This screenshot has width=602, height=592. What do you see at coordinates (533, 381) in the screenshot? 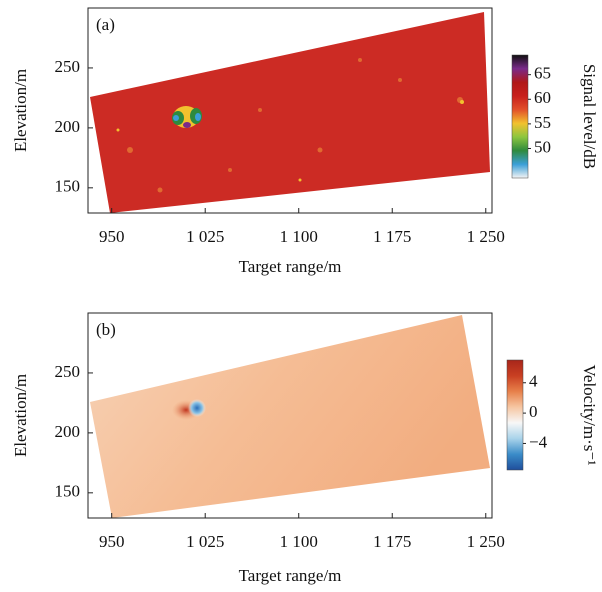
I see `colorbar-tick-label: 4` at bounding box center [533, 381].